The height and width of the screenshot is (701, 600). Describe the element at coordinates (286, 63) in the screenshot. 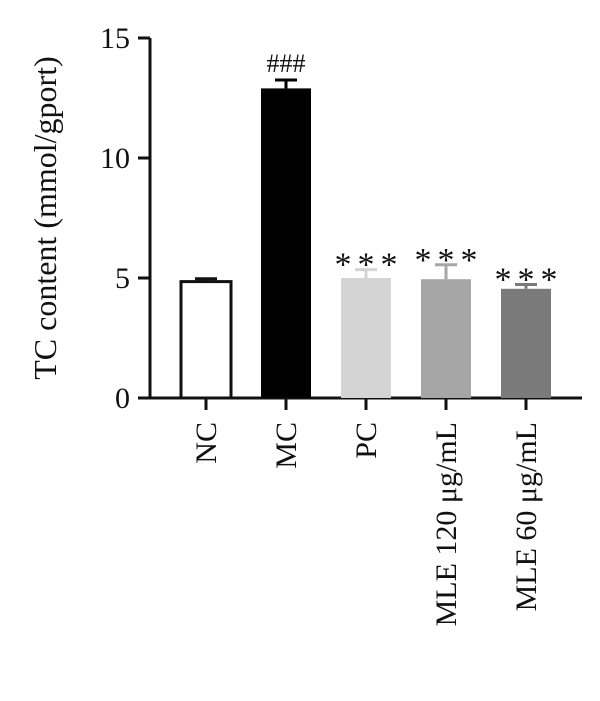

I see `significance-label: ###` at that location.